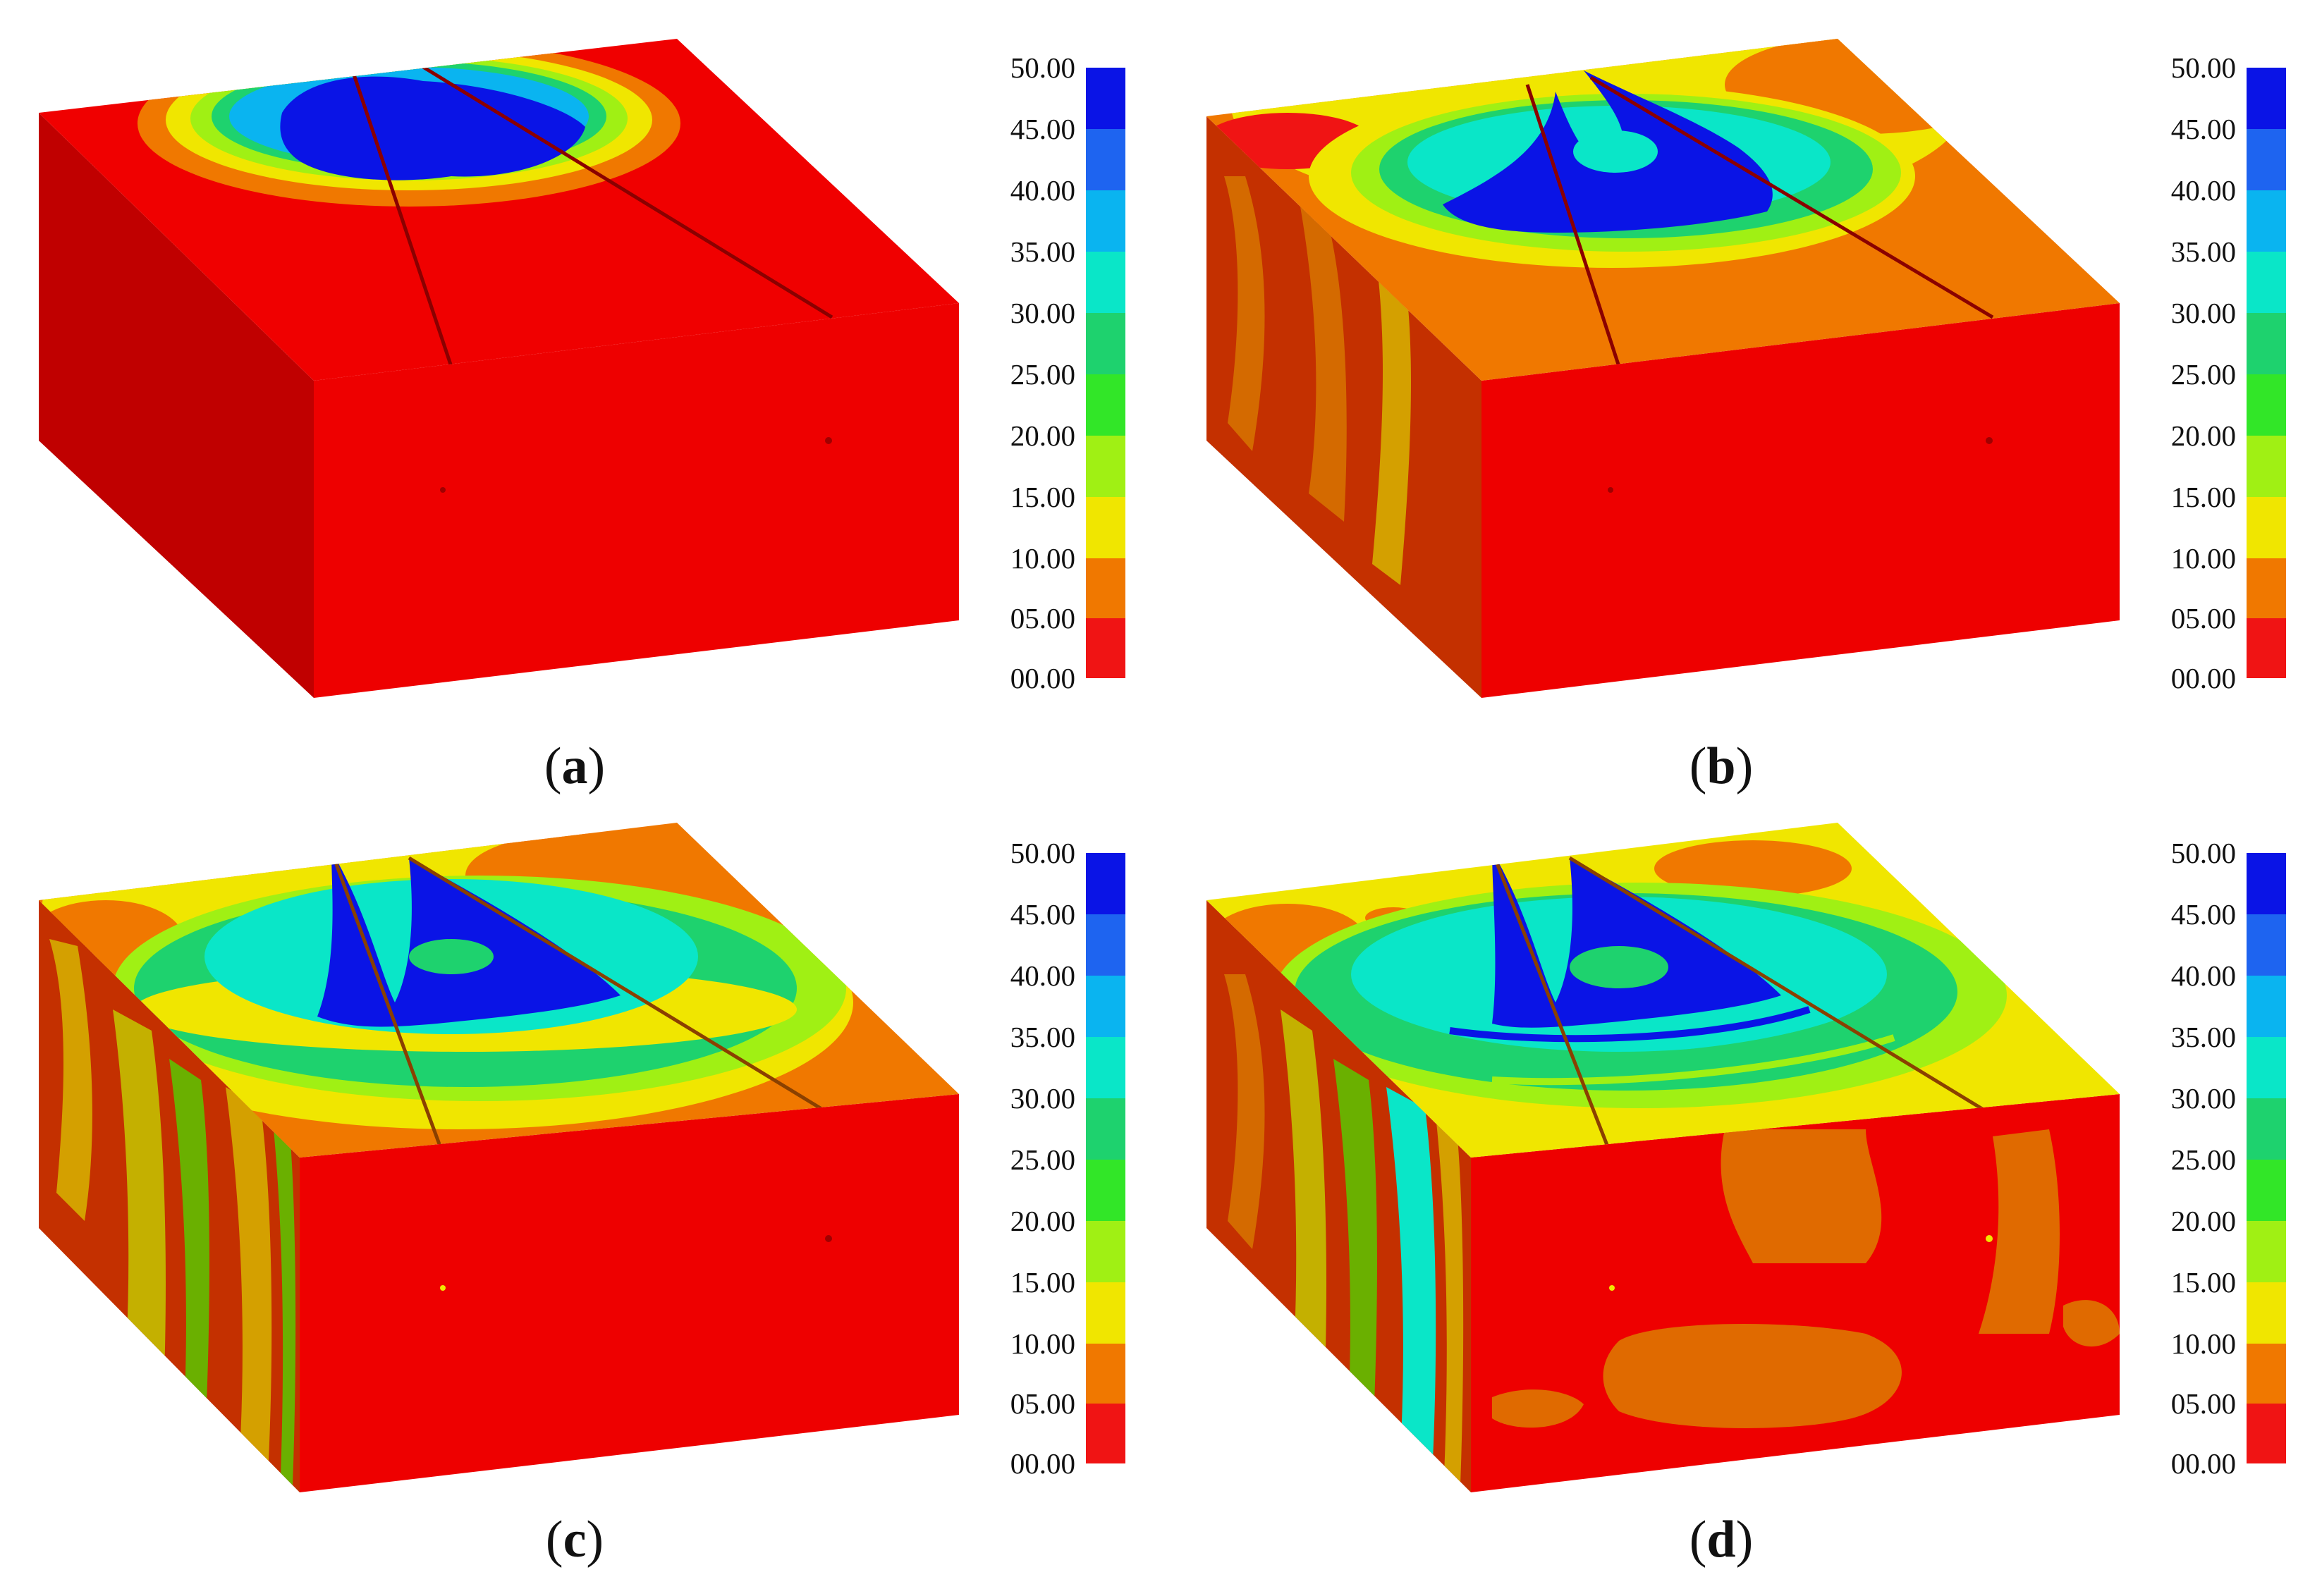 The image size is (2322, 1596). What do you see at coordinates (1722, 1540) in the screenshot?
I see `panel-caption: (d)` at bounding box center [1722, 1540].